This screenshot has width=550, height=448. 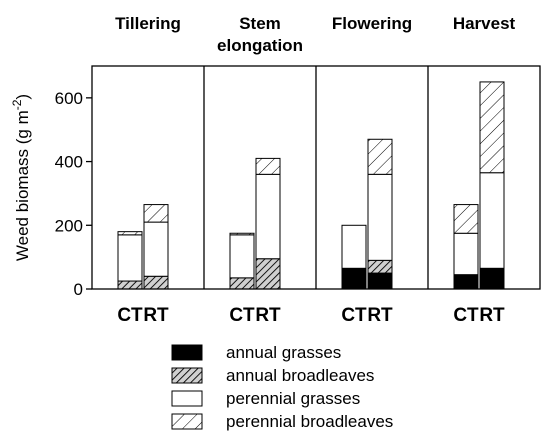 I want to click on y-tick-label: 600, so click(x=69, y=98).